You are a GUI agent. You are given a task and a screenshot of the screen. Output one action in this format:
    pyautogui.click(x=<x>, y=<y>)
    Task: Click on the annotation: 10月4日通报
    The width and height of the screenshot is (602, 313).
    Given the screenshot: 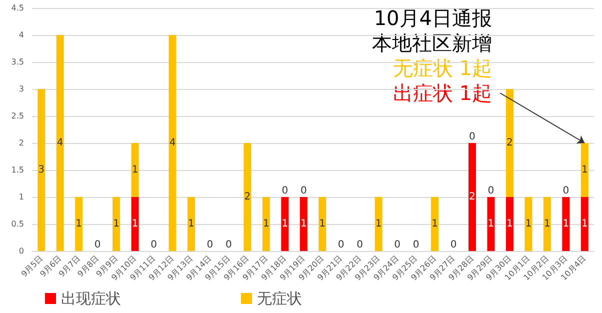 What is the action you would take?
    pyautogui.click(x=433, y=18)
    